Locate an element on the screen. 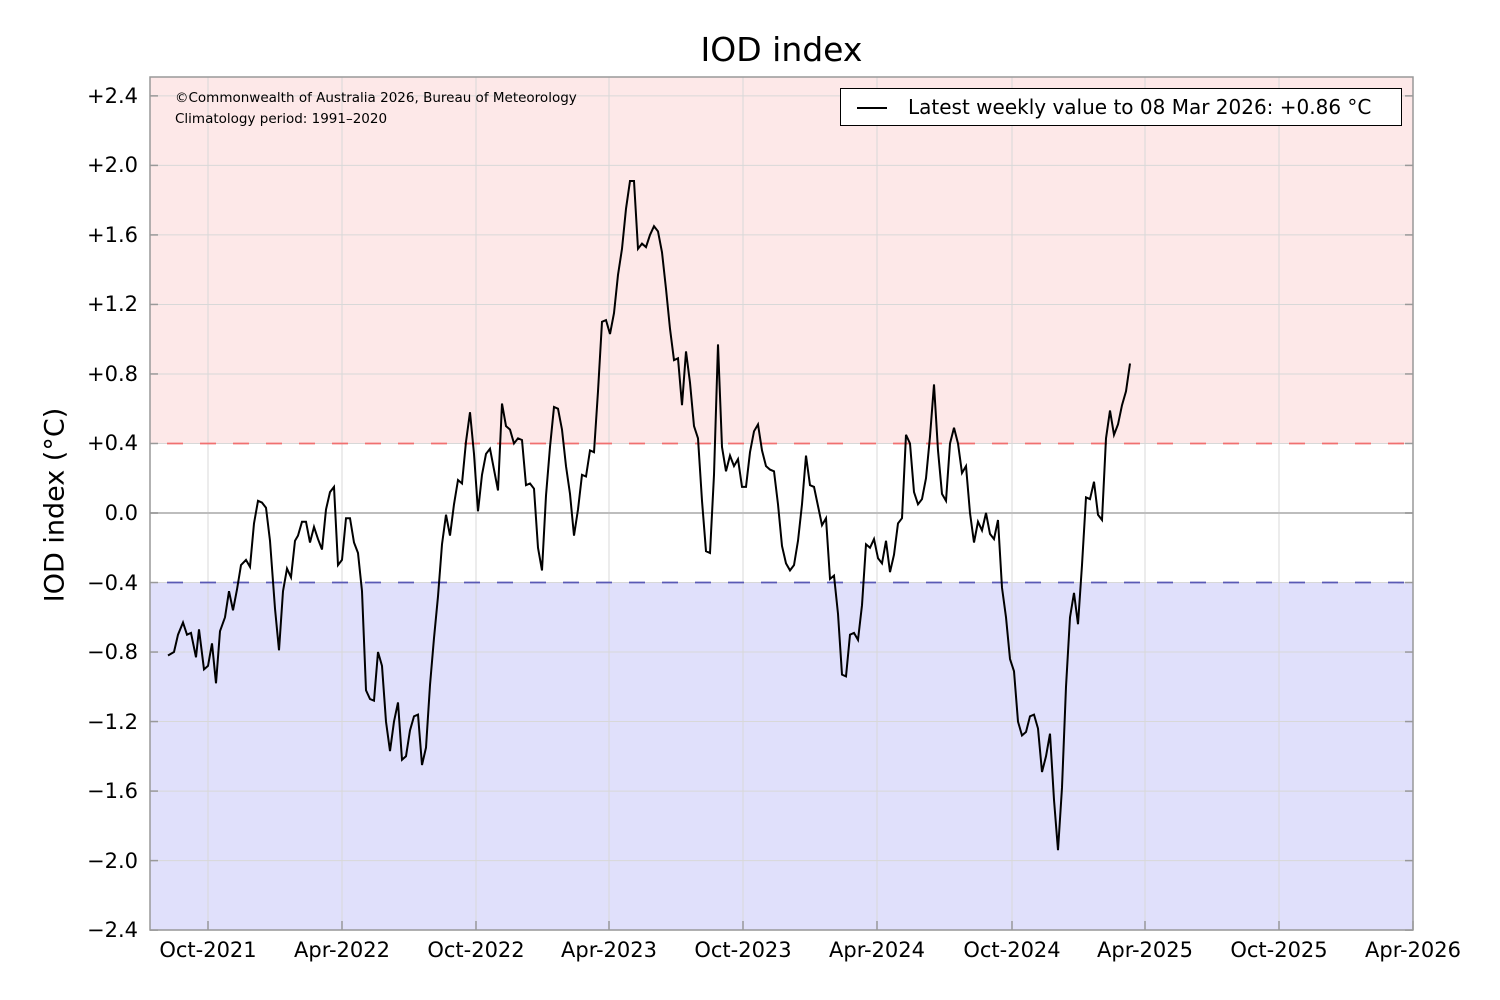 The image size is (1500, 1000). y-tick-label: +0.4 is located at coordinates (112, 443).